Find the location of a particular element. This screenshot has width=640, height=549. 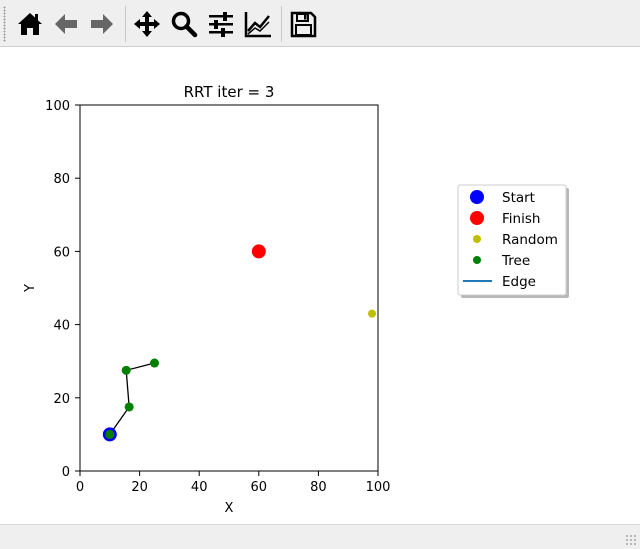

legend-random-label: Random is located at coordinates (530, 240).